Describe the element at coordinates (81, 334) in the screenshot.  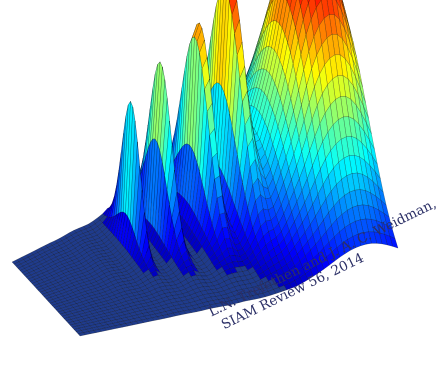
I see `surface-facet` at that location.